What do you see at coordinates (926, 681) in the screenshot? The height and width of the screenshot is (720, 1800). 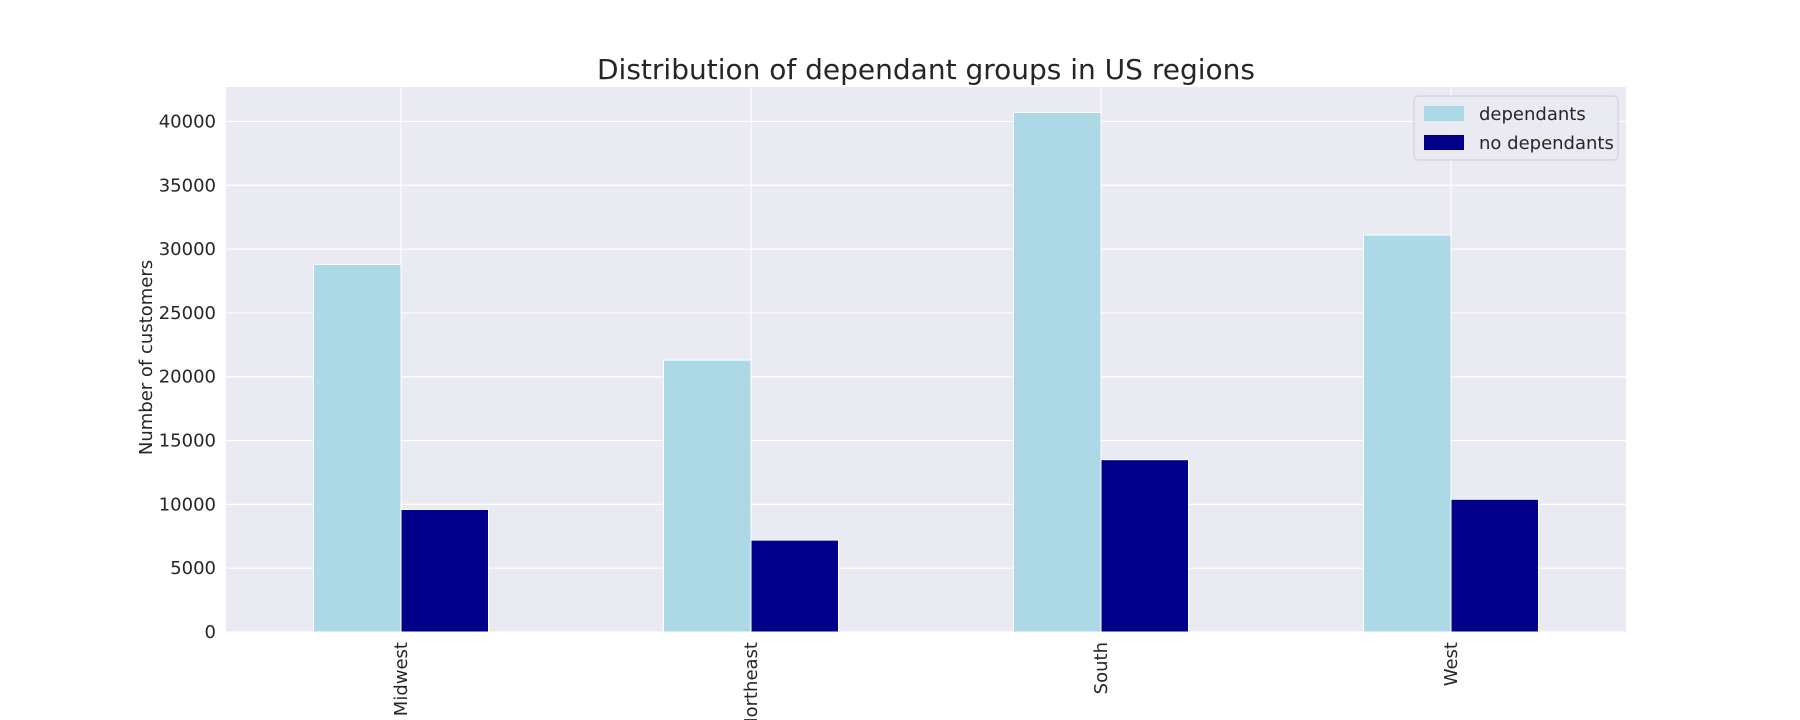 I see `x-axis-ticks: Midwest Northeast South West` at bounding box center [926, 681].